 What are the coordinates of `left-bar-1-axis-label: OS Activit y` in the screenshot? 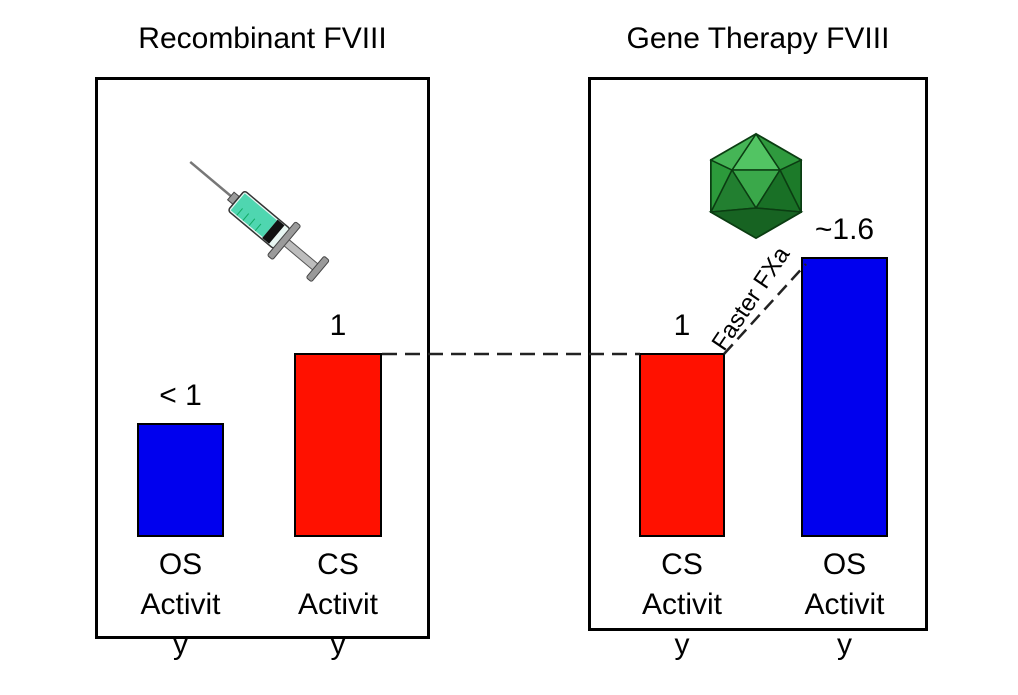 It's located at (180, 605).